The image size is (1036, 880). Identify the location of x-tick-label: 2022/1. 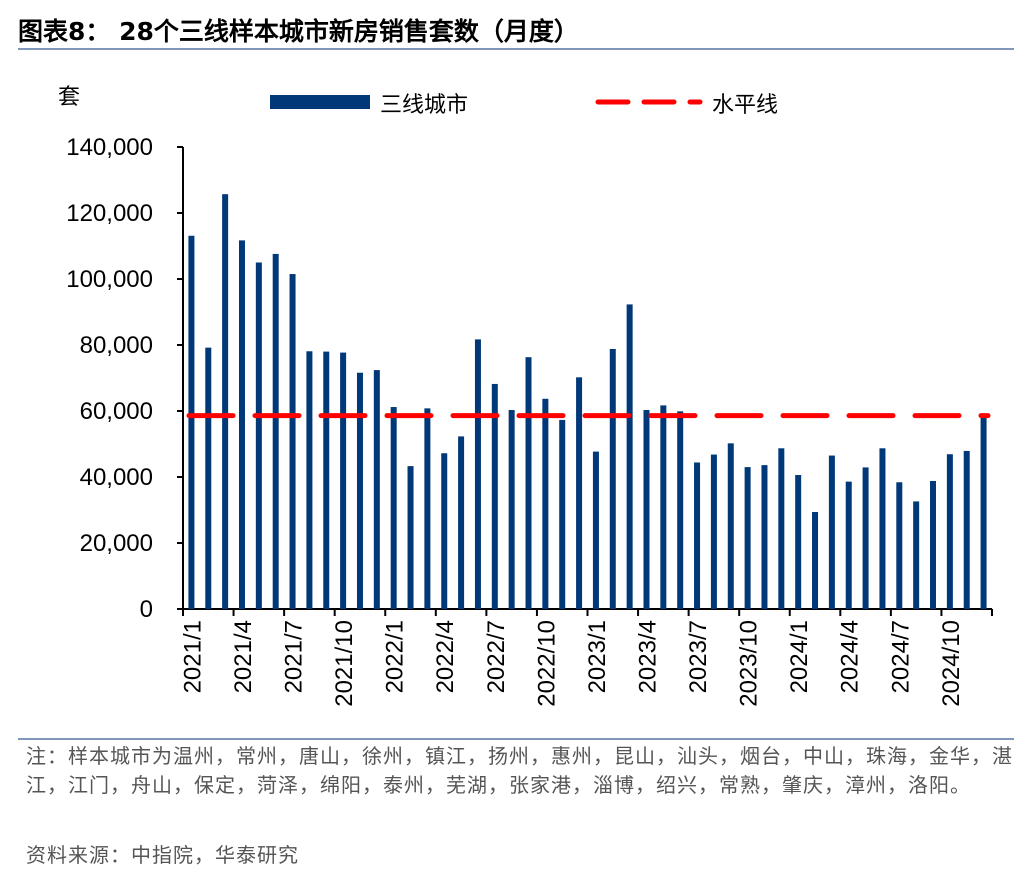
(395, 656).